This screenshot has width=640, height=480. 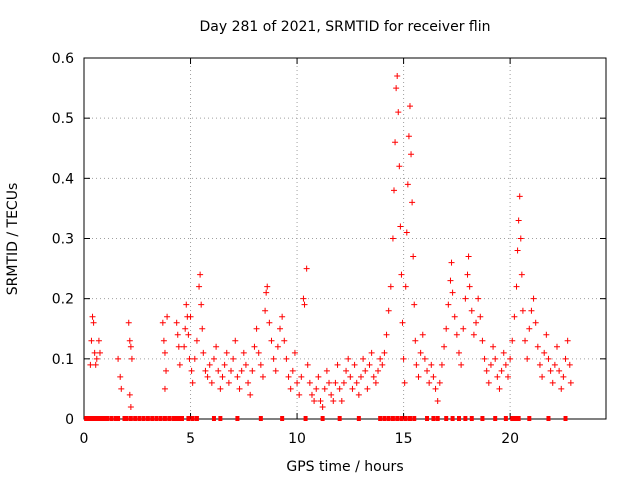 What do you see at coordinates (190, 439) in the screenshot?
I see `x-tick-label: 5` at bounding box center [190, 439].